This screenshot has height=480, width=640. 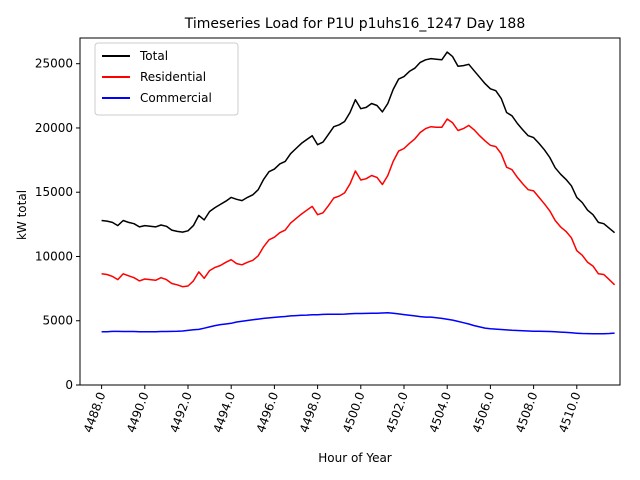 What do you see at coordinates (95, 412) in the screenshot?
I see `x-tick-label: 4488.0` at bounding box center [95, 412].